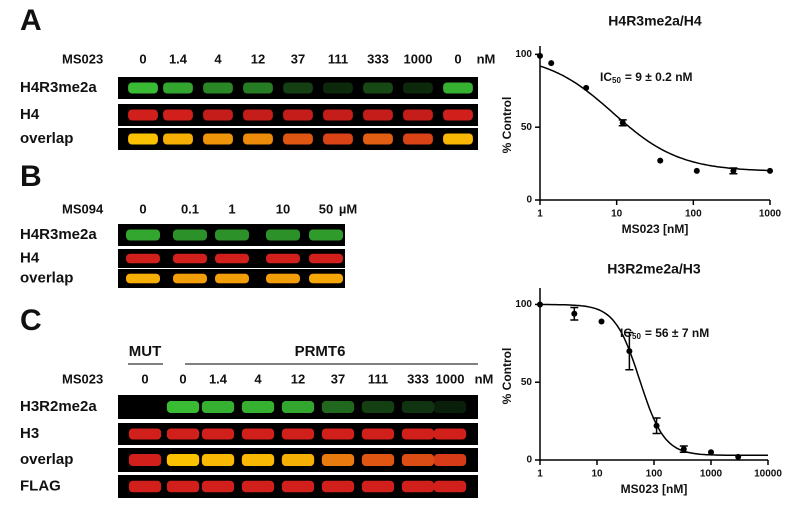  Describe the element at coordinates (616, 80) in the screenshot. I see `annotation-sub: 50` at that location.